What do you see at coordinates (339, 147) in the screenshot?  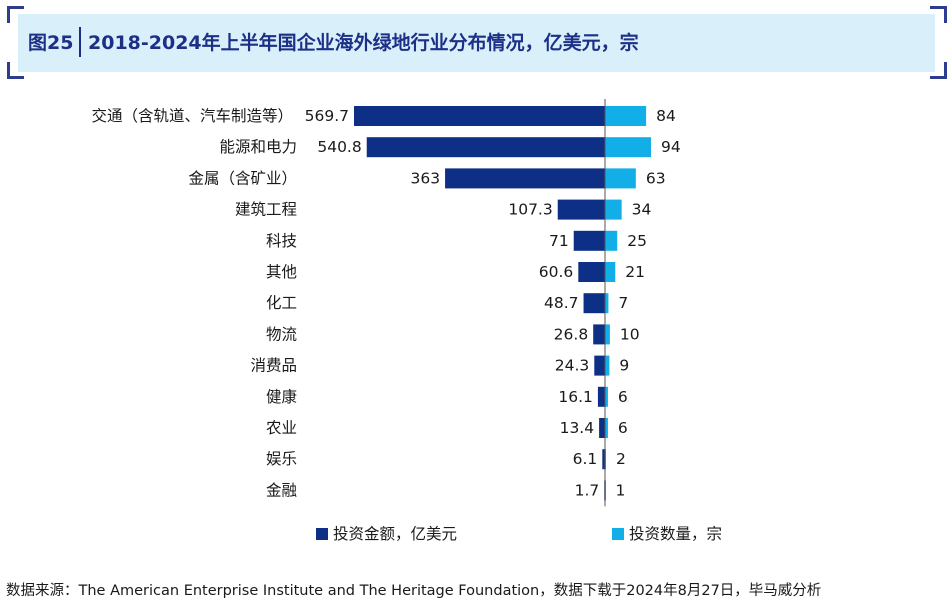 I see `data-label-amount: 540.8` at bounding box center [339, 147].